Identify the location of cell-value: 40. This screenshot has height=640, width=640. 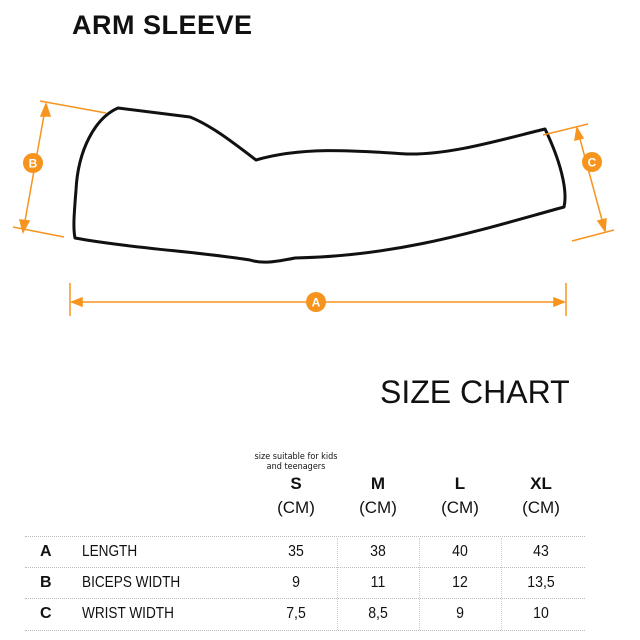
(460, 551).